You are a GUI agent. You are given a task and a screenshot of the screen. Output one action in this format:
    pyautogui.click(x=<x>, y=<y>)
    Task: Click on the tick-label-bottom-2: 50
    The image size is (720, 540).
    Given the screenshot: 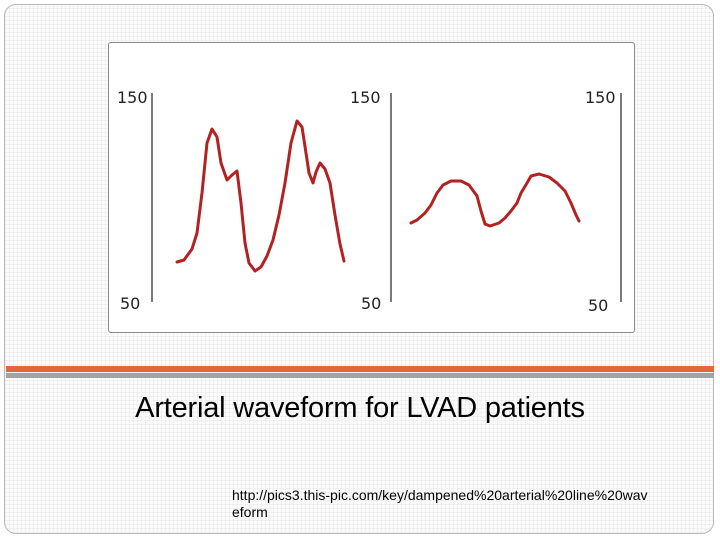 What is the action you would take?
    pyautogui.click(x=371, y=303)
    